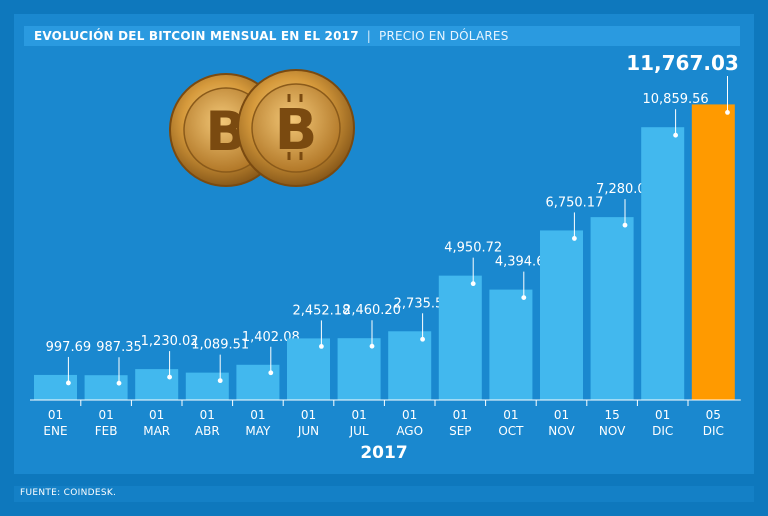 The height and width of the screenshot is (516, 768). What do you see at coordinates (460, 431) in the screenshot?
I see `x-tick-label-month: SEP` at bounding box center [460, 431].